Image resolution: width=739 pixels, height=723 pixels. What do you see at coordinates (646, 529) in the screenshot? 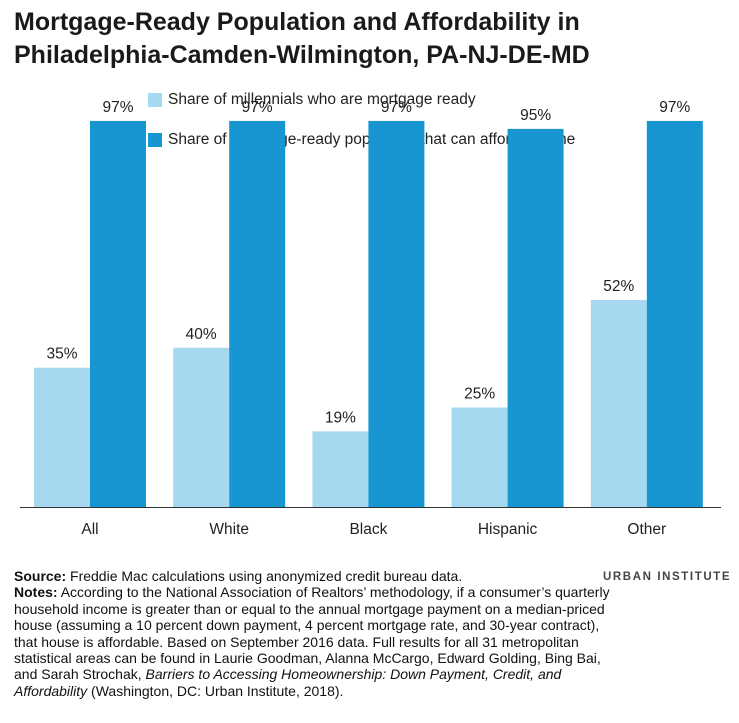
I see `category-label-other: Other` at bounding box center [646, 529].